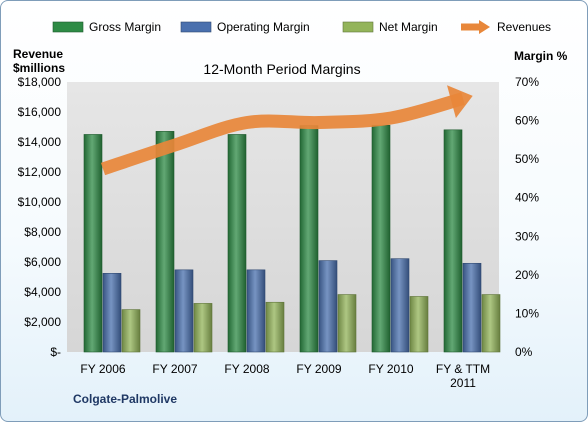 The width and height of the screenshot is (588, 422). Describe the element at coordinates (68, 27) in the screenshot. I see `legend-swatch-gross-margin` at that location.